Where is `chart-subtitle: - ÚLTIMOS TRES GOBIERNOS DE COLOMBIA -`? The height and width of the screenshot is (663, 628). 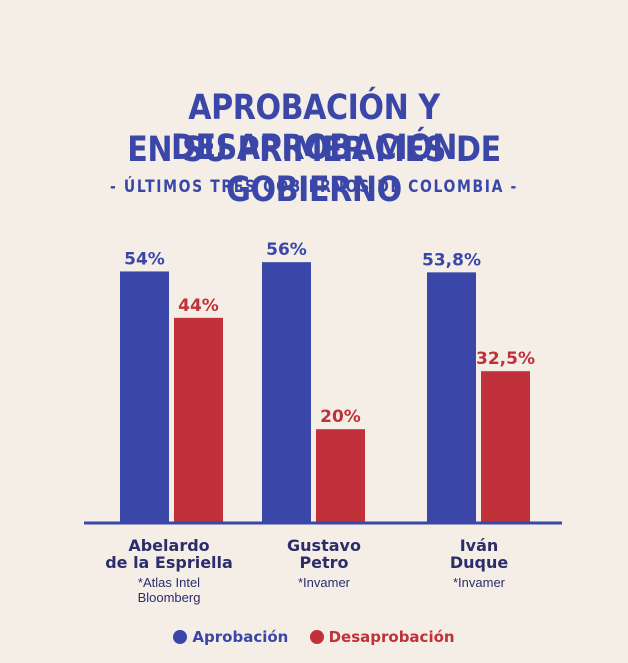
chart-subtitle: - ÚLTIMOS TRES GOBIERNOS DE COLOMBIA - is located at coordinates (314, 187).